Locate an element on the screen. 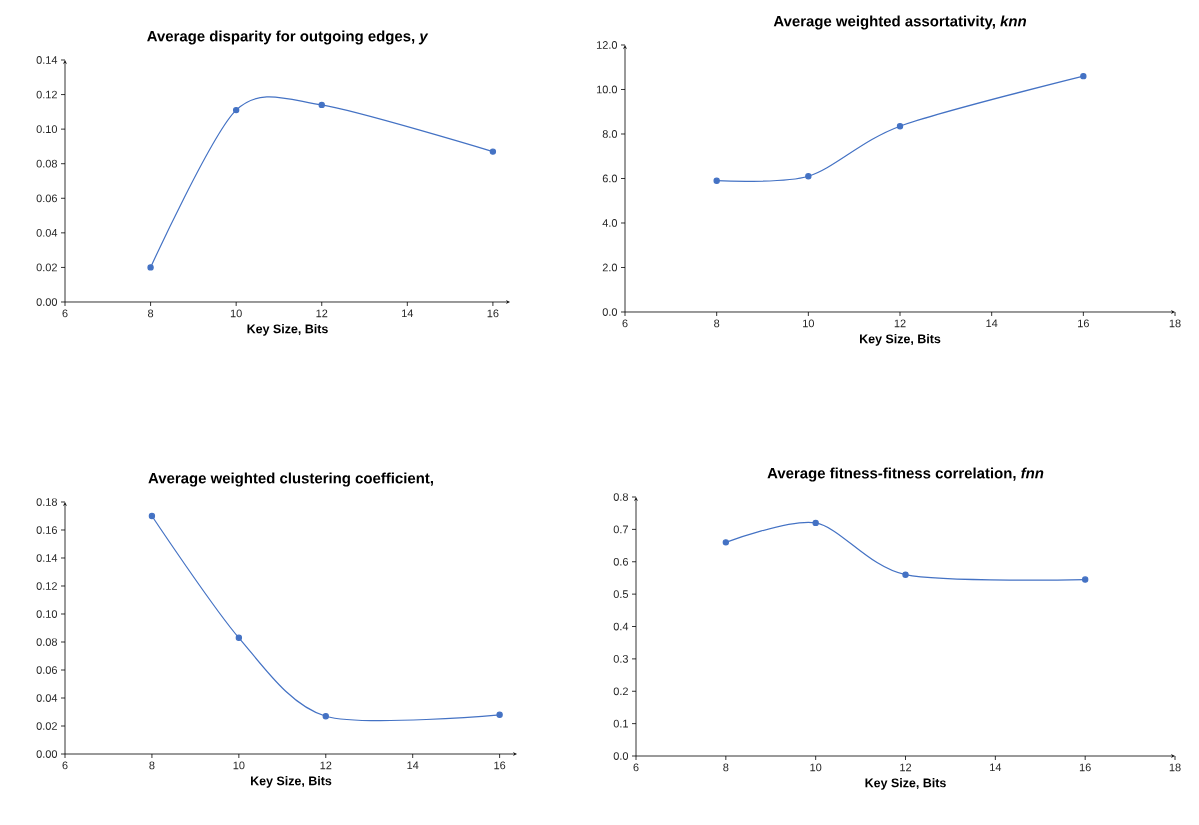 This screenshot has height=825, width=1199. chart-title: Average disparity for outgoing edges, y is located at coordinates (288, 37).